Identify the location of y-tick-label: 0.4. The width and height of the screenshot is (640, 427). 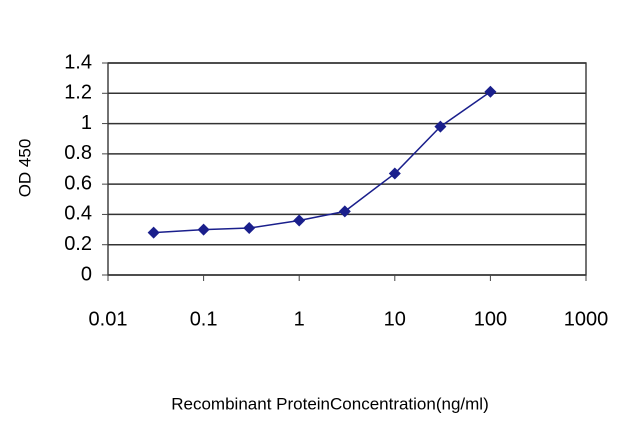
(78, 214).